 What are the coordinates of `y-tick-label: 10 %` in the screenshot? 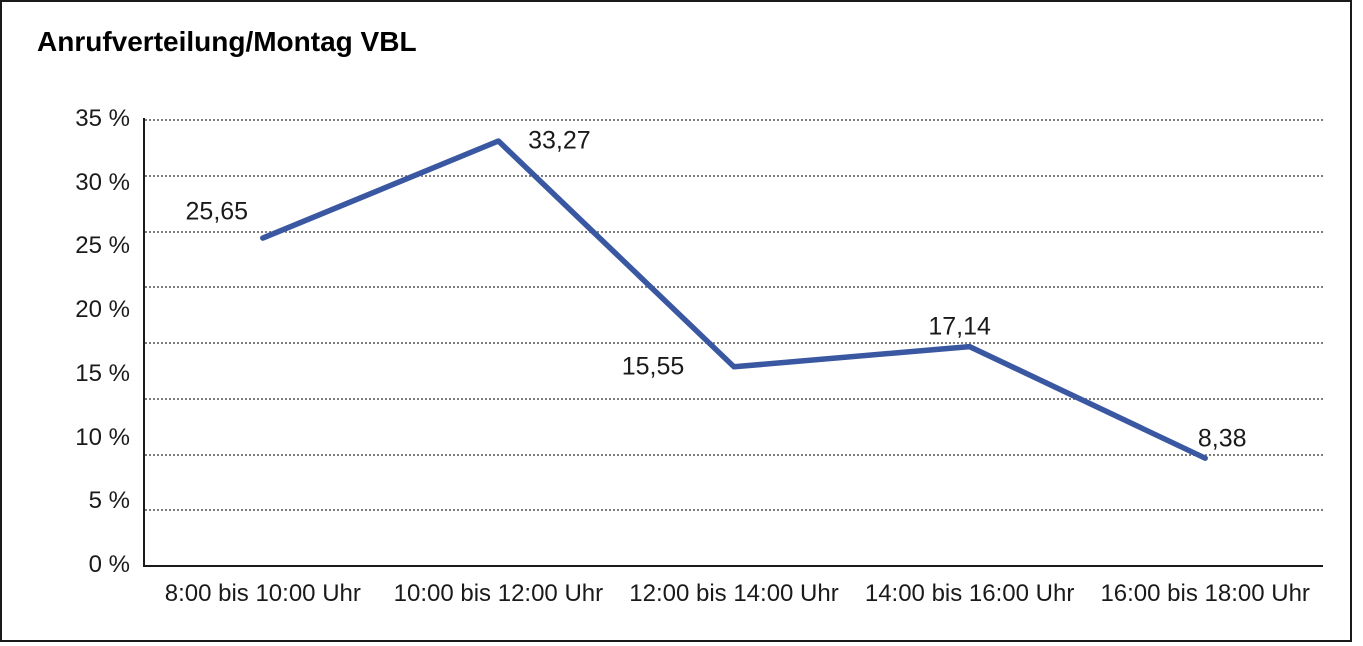 It's located at (102, 437).